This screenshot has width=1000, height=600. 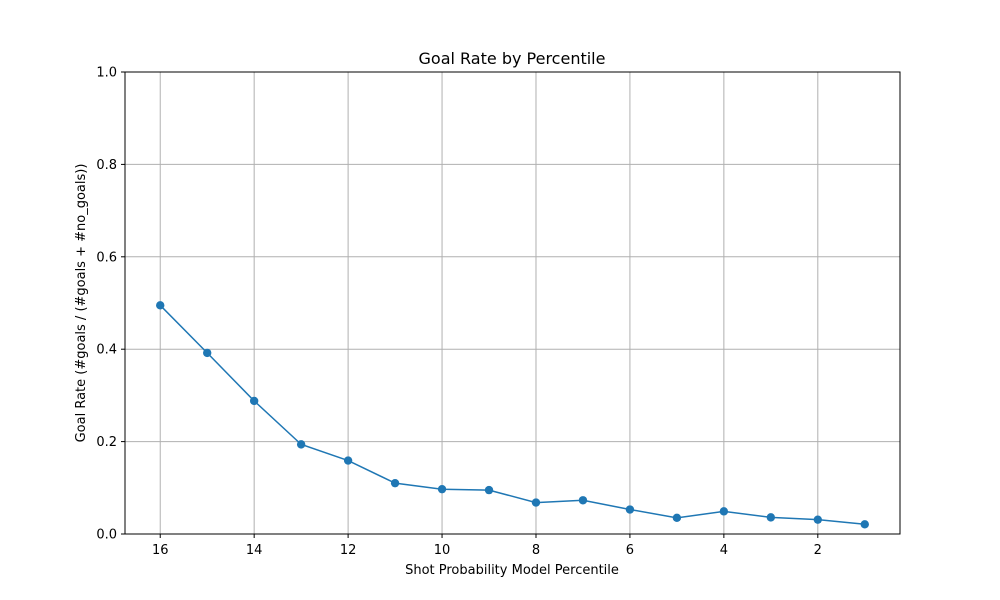 I want to click on x-tick-label: 16, so click(x=160, y=550).